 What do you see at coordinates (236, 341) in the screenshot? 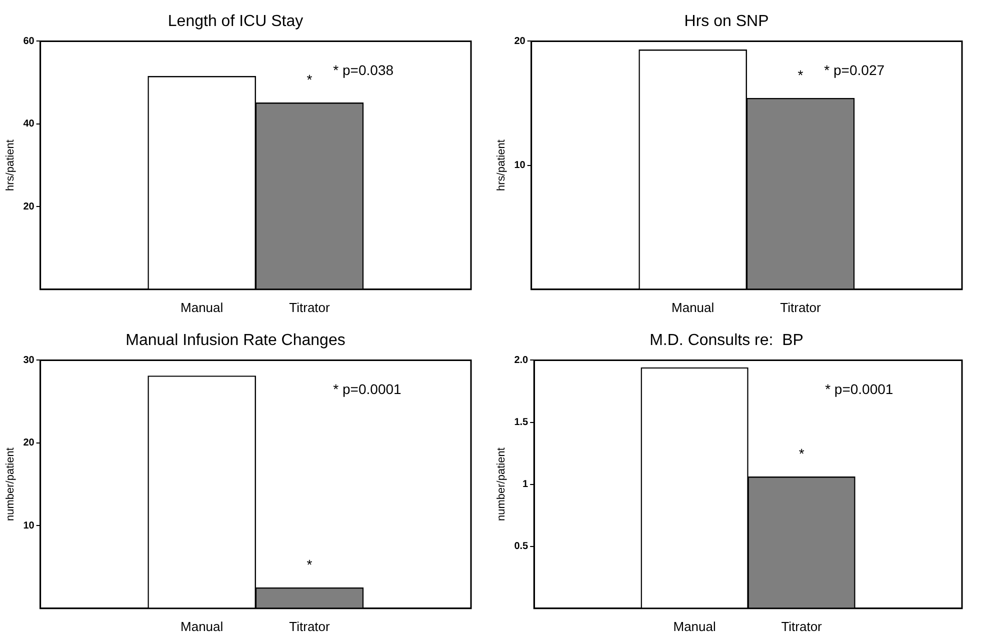
I see `chart-title: Manual Infusion Rate Changes` at bounding box center [236, 341].